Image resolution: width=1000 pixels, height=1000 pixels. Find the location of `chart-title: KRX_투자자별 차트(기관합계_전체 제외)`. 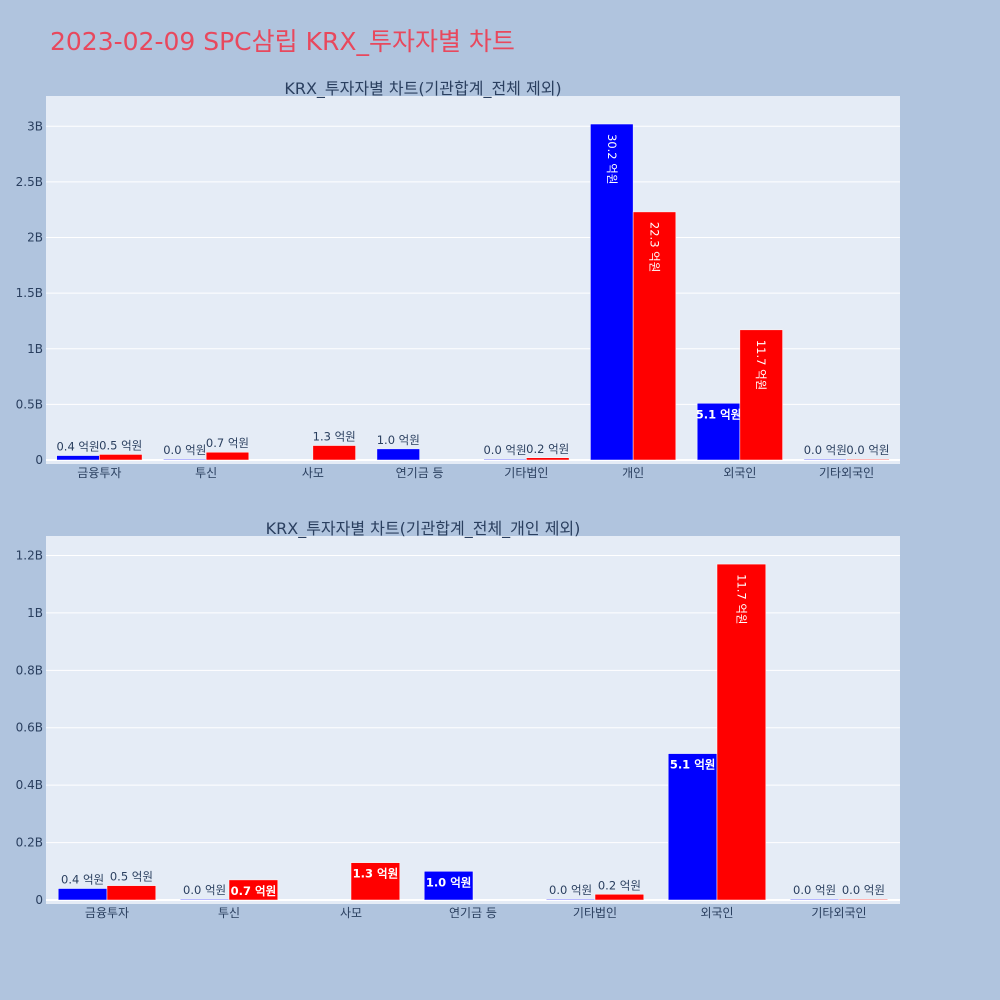

chart-title: KRX_투자자별 차트(기관합계_전체 제외) is located at coordinates (422, 89).